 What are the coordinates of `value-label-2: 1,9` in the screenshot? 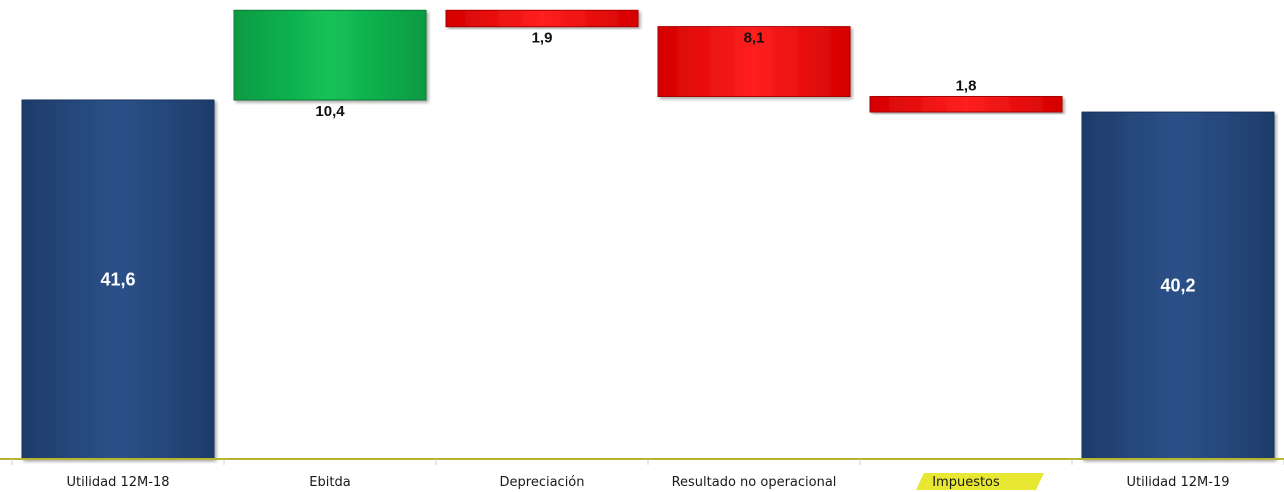 It's located at (542, 38).